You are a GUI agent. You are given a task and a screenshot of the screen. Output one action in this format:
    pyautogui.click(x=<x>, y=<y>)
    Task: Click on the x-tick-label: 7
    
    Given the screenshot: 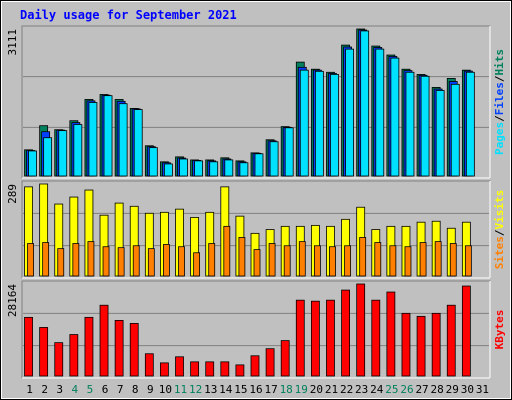 What is the action you would take?
    pyautogui.click(x=120, y=389)
    